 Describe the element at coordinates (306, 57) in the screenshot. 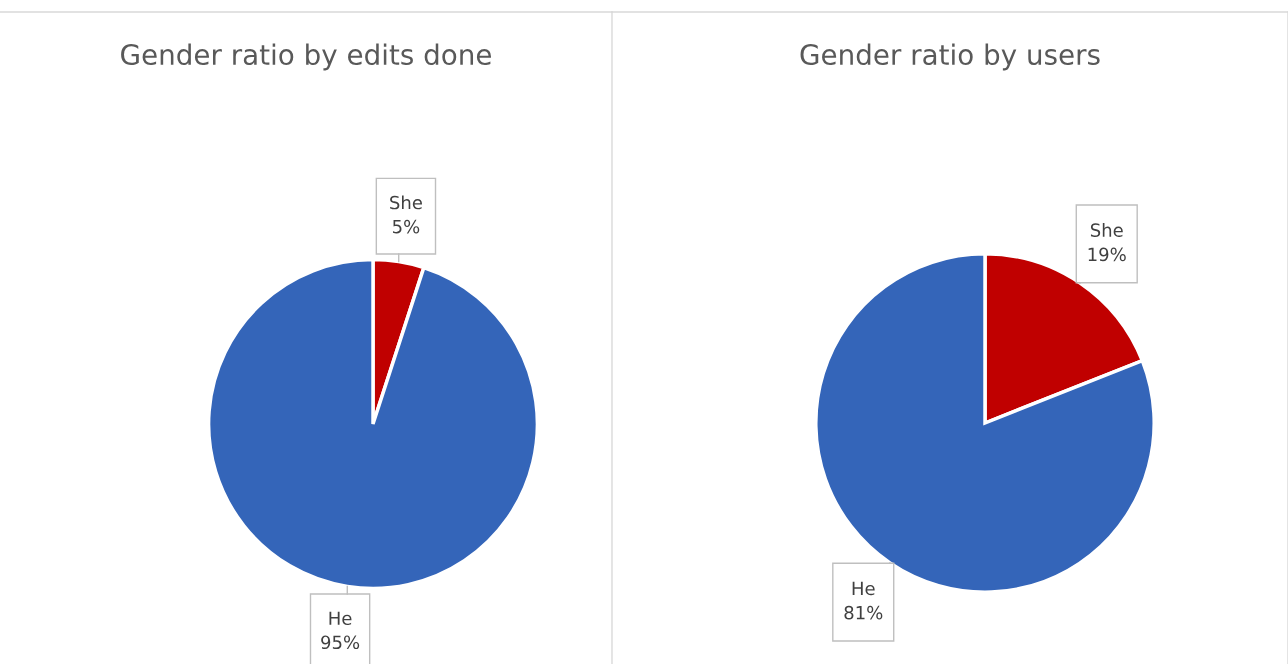

I see `chart-title: Gender ratio by edits done` at that location.